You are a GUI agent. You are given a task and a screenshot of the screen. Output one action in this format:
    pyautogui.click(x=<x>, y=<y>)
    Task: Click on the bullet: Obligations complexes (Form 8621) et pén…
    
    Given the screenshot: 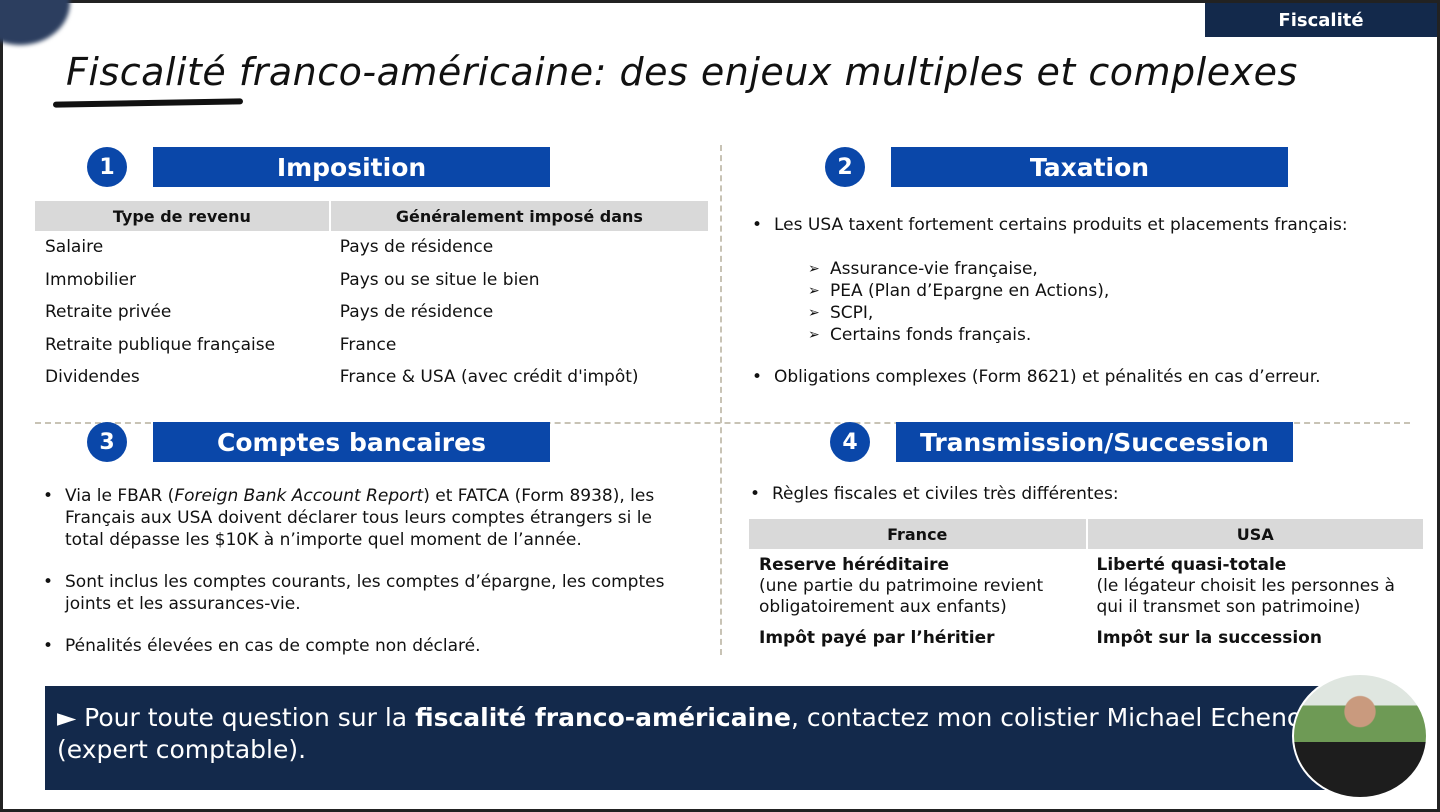 What is the action you would take?
    pyautogui.click(x=1082, y=377)
    